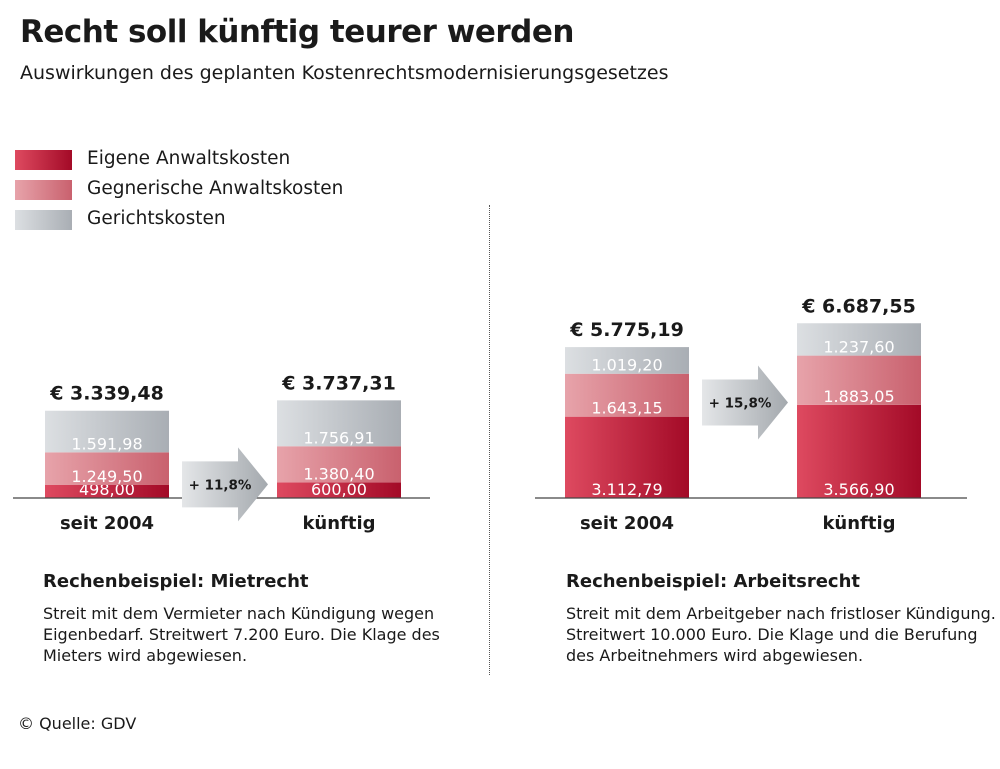  Describe the element at coordinates (338, 473) in the screenshot. I see `segment-value-label: 1.380,40` at that location.